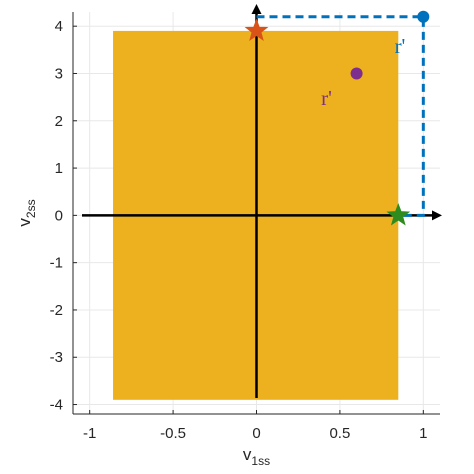 This screenshot has height=474, width=474. What do you see at coordinates (59, 73) in the screenshot?
I see `y-tick-label: 3` at bounding box center [59, 73].